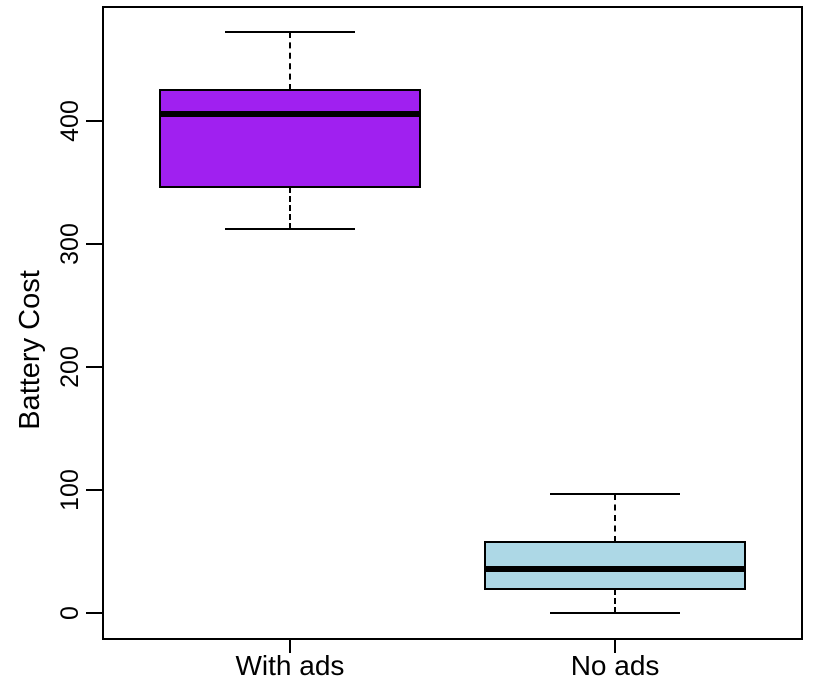 The image size is (814, 687). I want to click on y-tick-label: 0, so click(70, 613).